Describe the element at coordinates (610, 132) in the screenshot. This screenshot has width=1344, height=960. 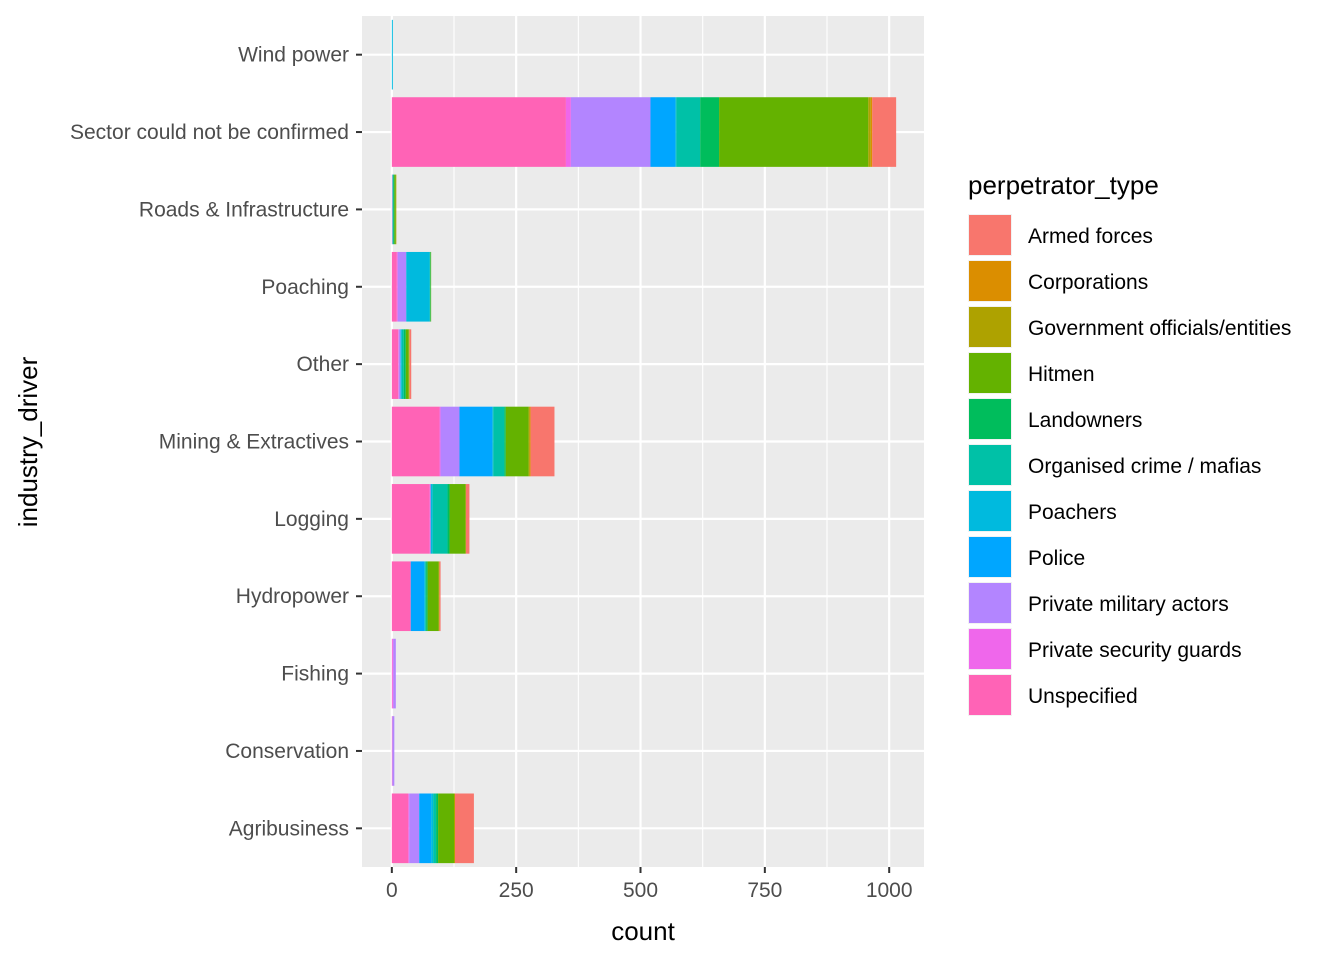
I see `bar-sector-could-not-be-confirmed-private-military-actors` at that location.